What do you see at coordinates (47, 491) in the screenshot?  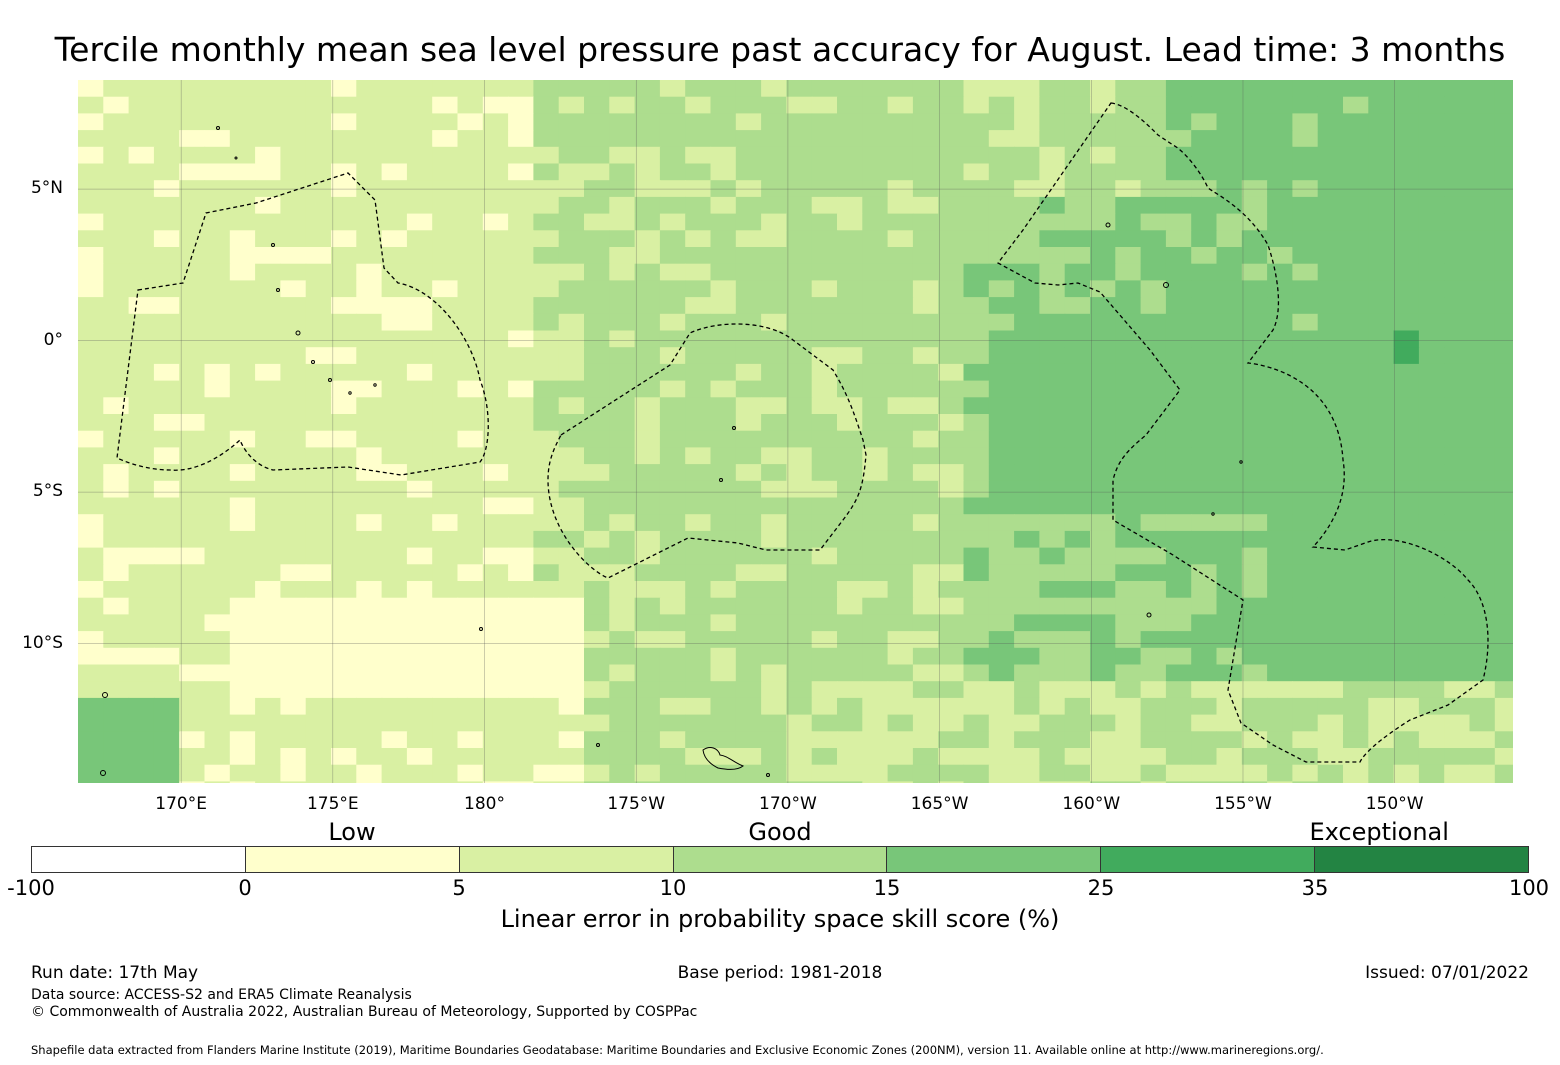 I see `lat-label: 5°S` at bounding box center [47, 491].